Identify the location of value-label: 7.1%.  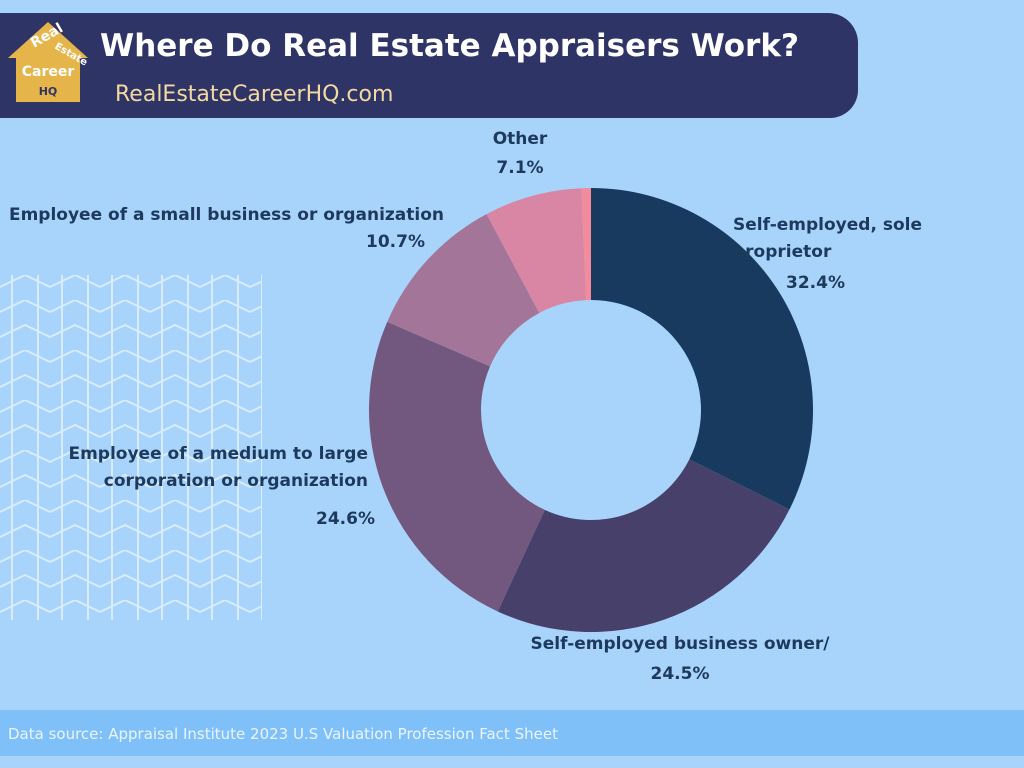
(520, 168).